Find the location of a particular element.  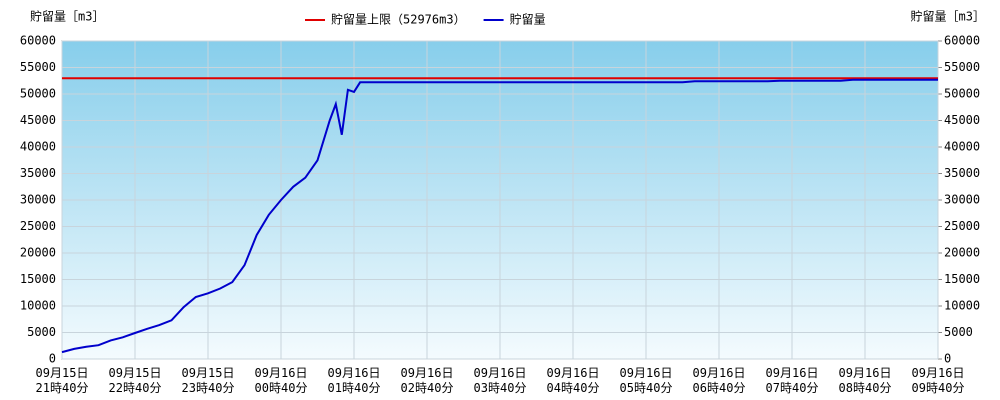

legend-label: 貯留量上限（52976m3） is located at coordinates (398, 20).